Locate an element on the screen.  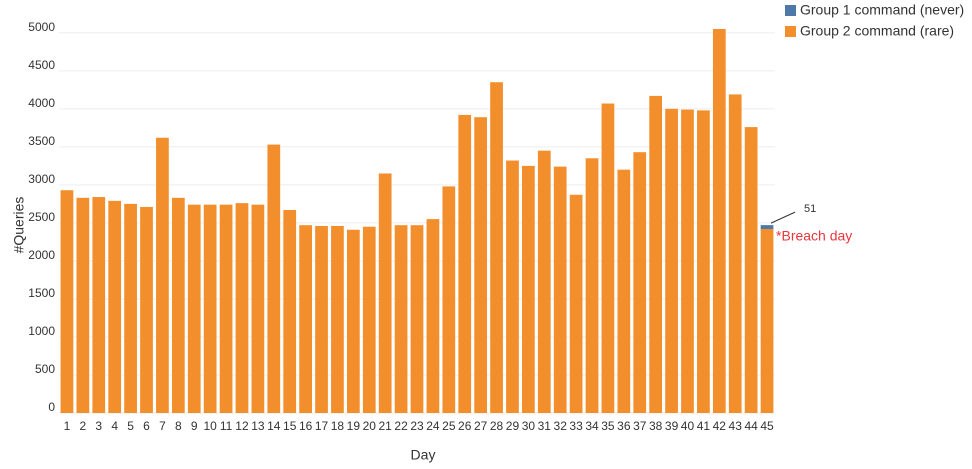
x-tick-label: 13 is located at coordinates (258, 426).